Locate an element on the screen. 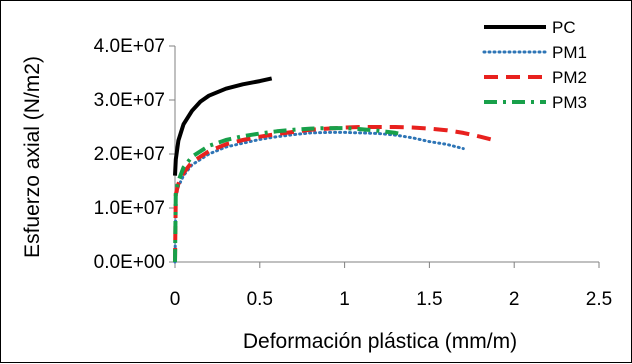 The width and height of the screenshot is (632, 364). y-tick-label: 2.0E+07 is located at coordinates (129, 154).